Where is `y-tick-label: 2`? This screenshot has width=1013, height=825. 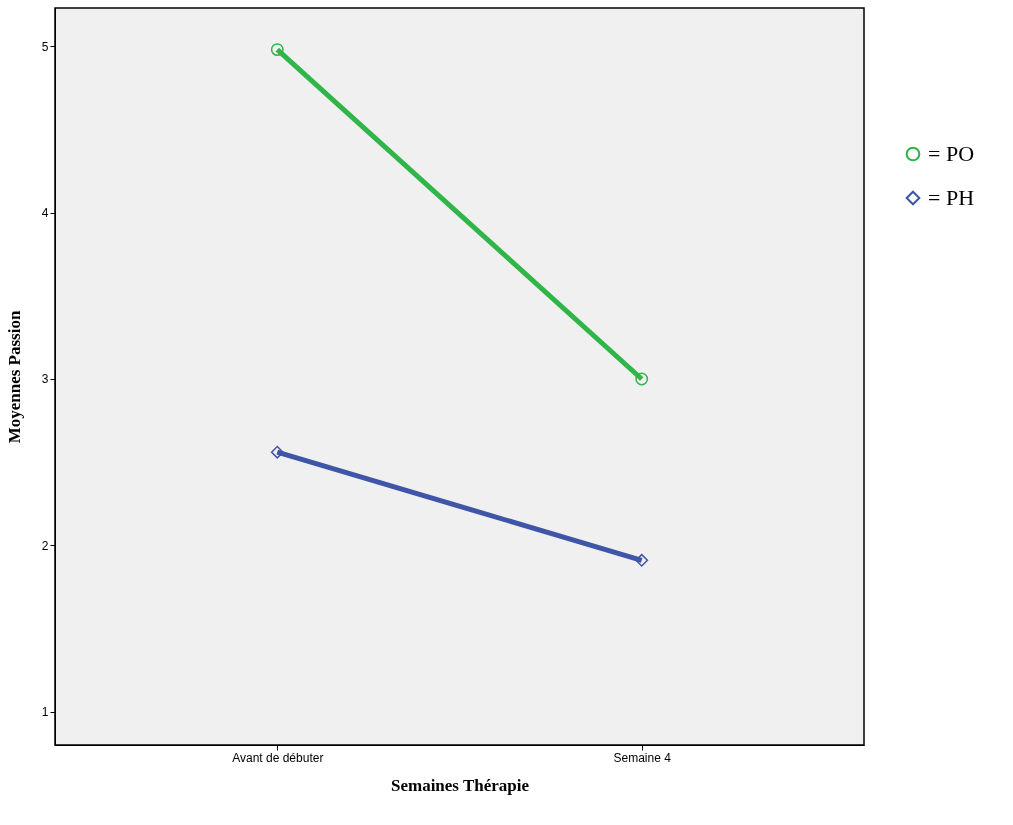
y-tick-label: 2 is located at coordinates (45, 545).